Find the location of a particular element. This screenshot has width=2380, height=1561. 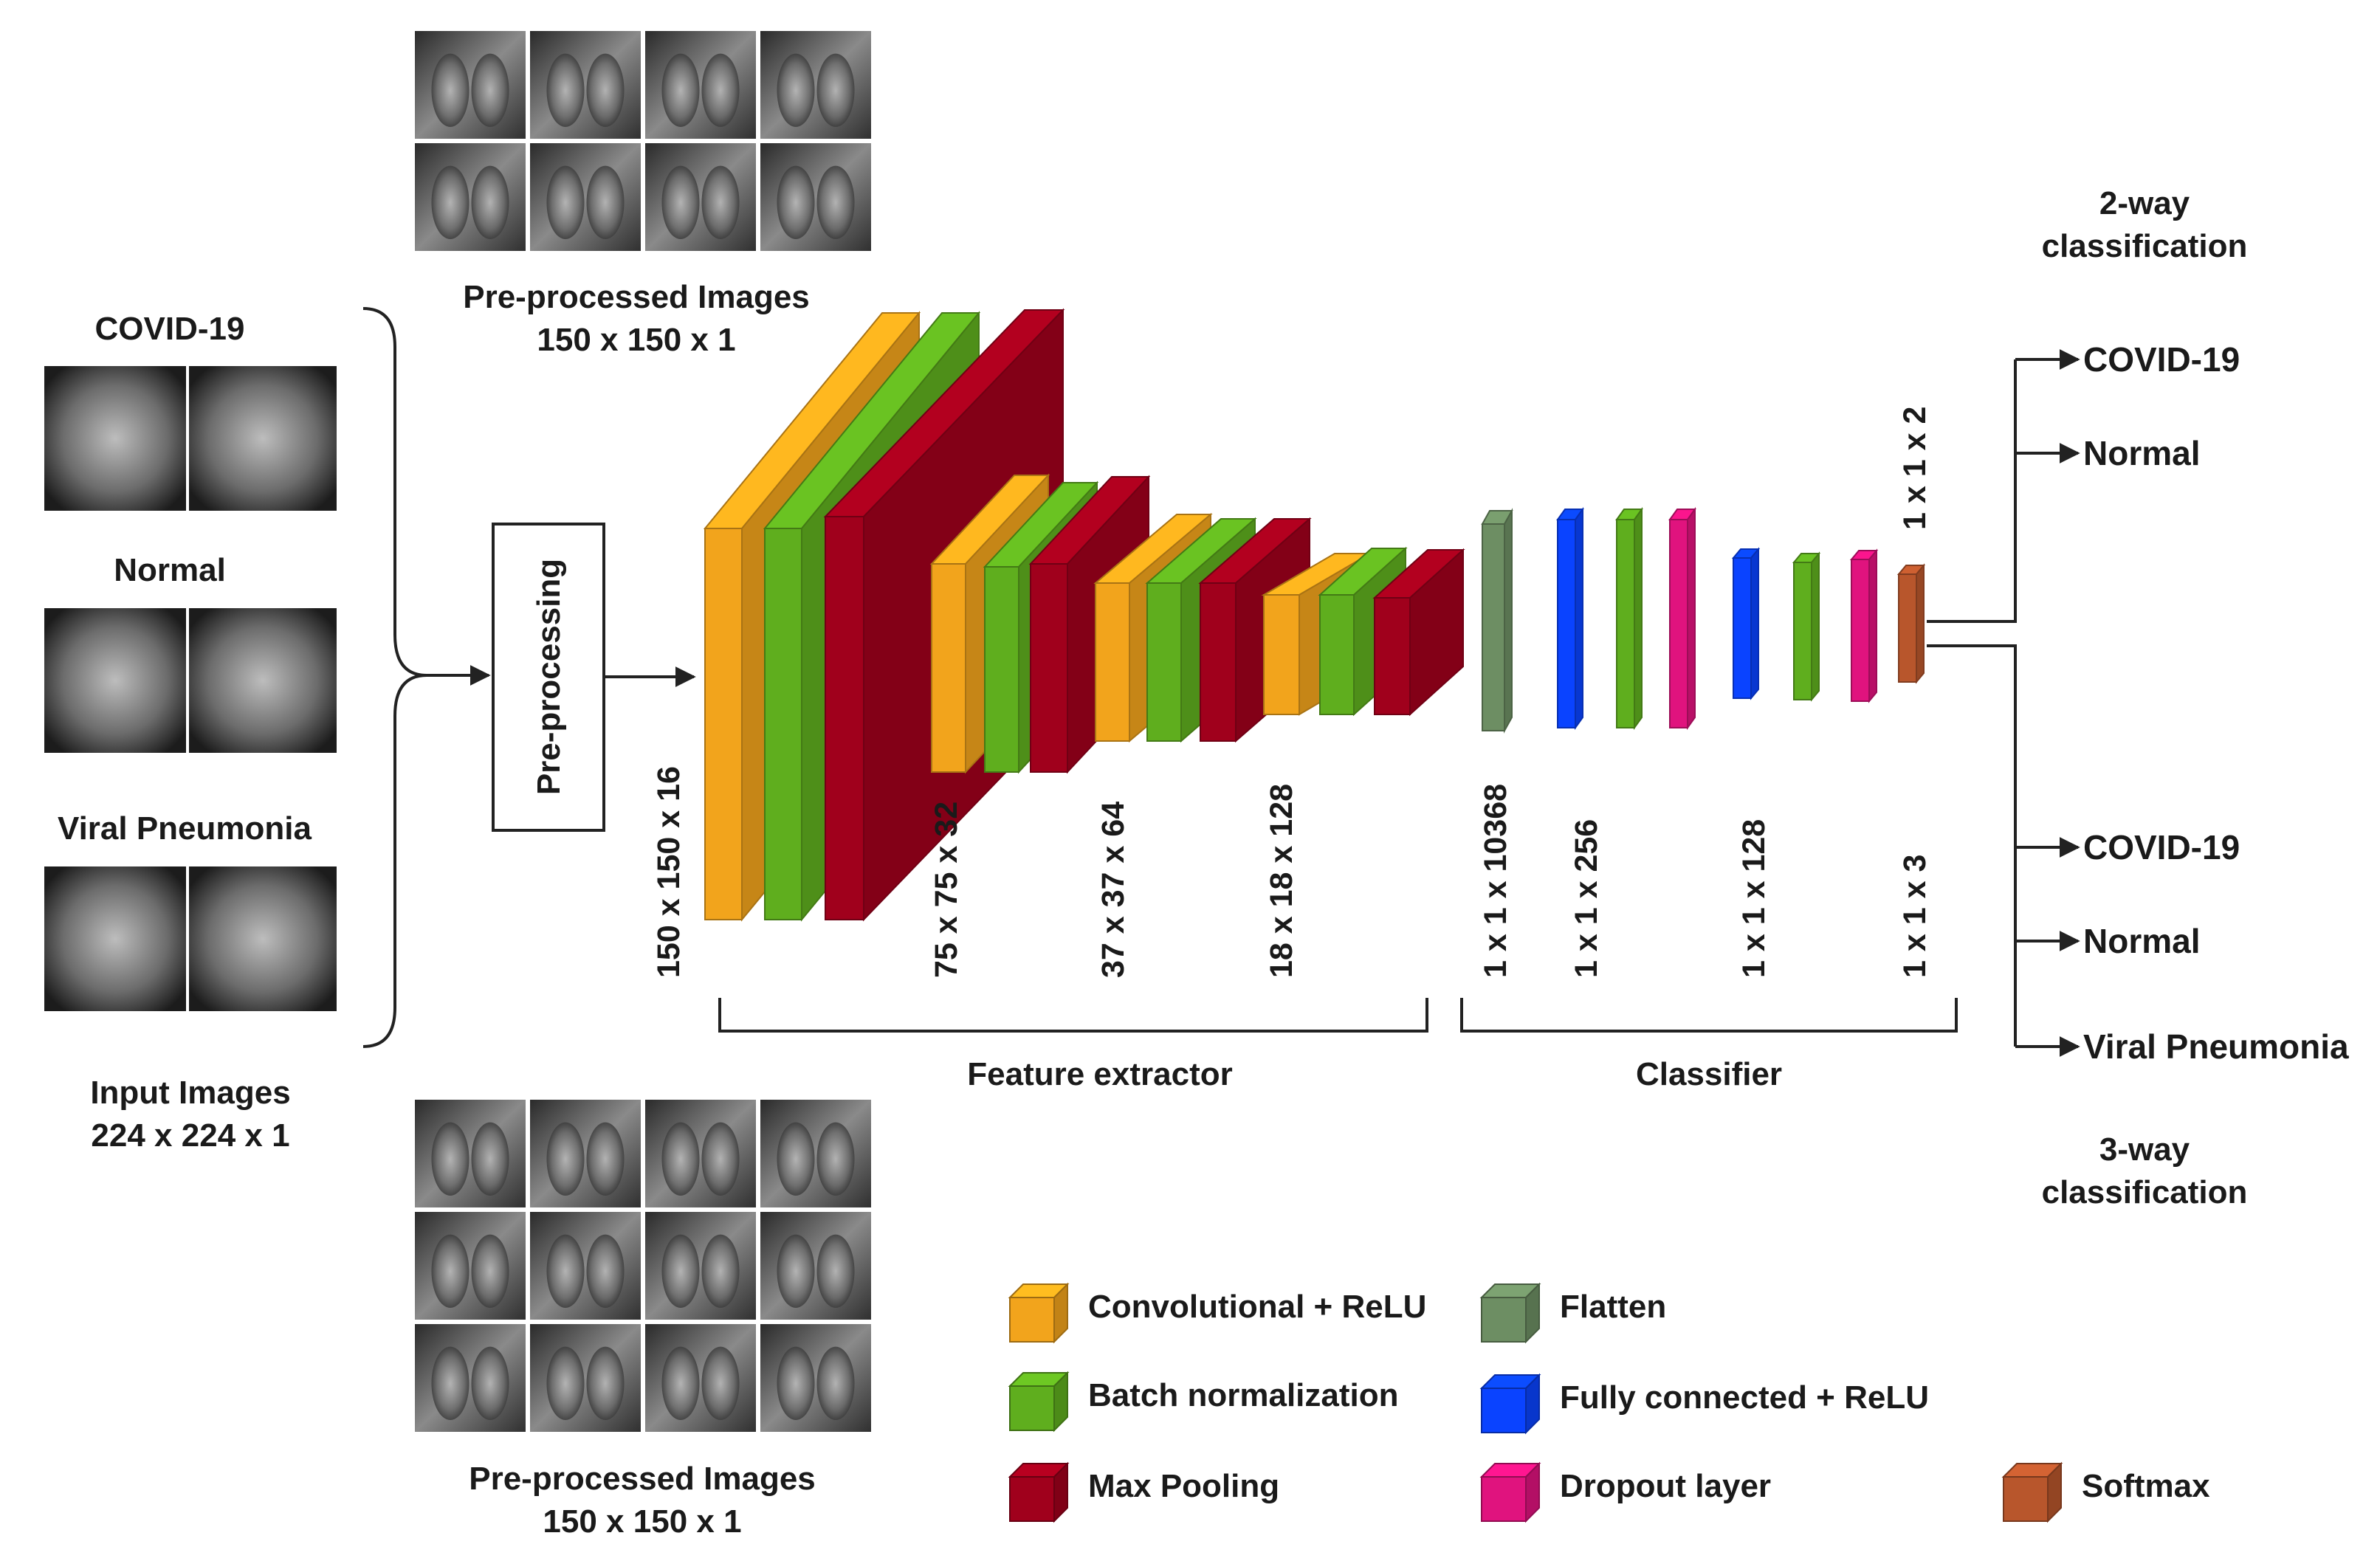

preprocessed-images-top: Pre-processed Images 150 x 150 x 1 is located at coordinates (643, 194).